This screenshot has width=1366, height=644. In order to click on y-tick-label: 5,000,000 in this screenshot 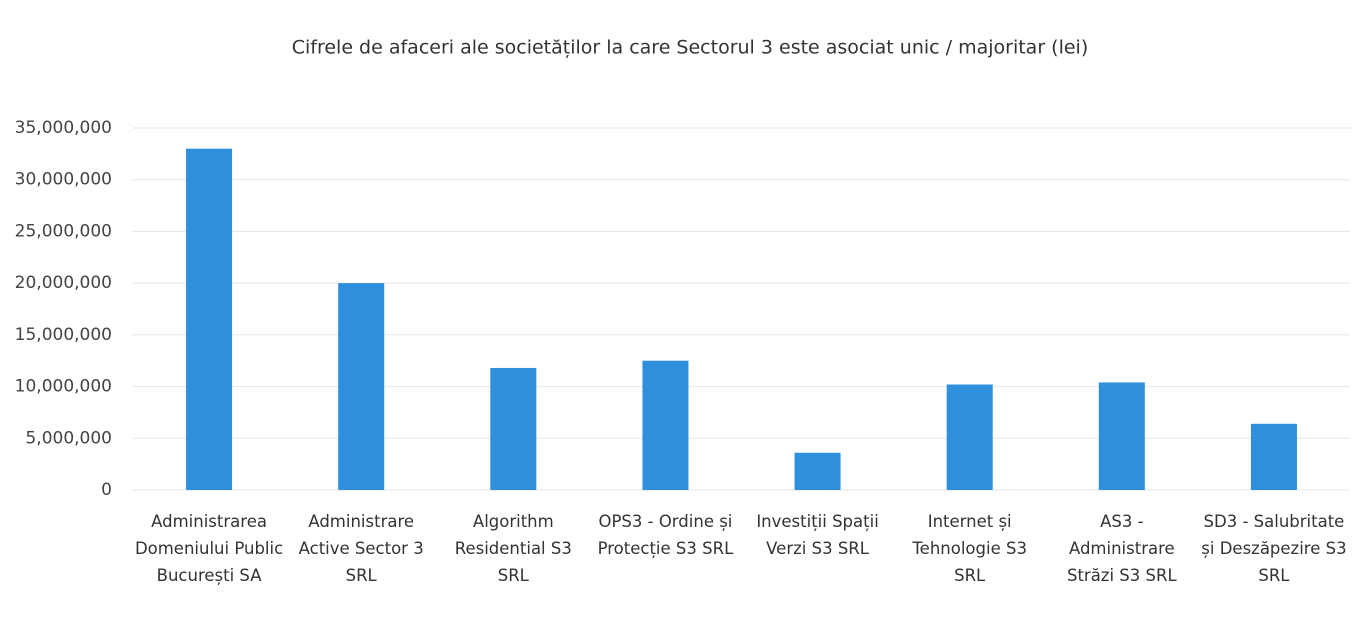, I will do `click(68, 438)`.